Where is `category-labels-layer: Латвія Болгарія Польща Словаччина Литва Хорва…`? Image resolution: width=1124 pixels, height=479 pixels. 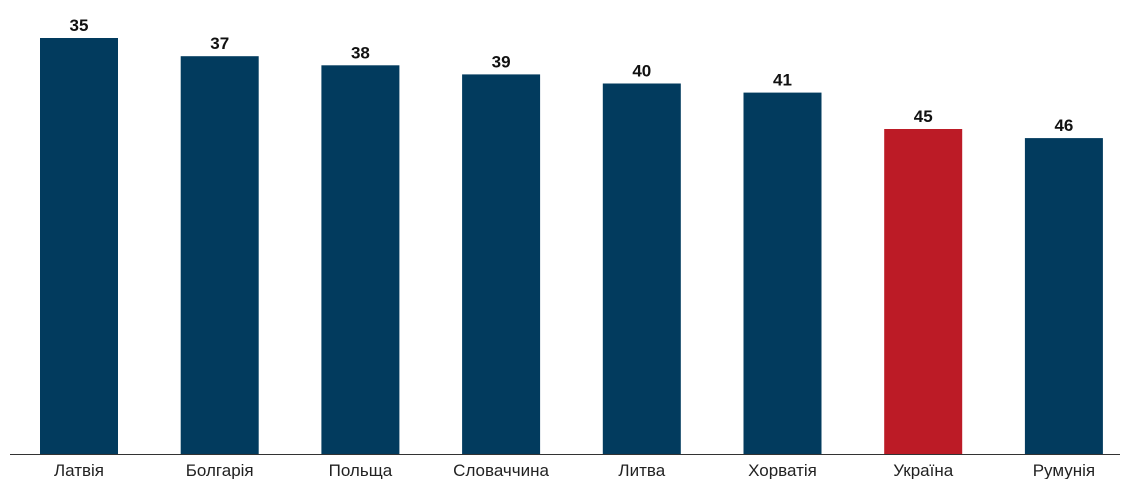 category-labels-layer: Латвія Болгарія Польща Словаччина Литва Хорва… is located at coordinates (574, 470).